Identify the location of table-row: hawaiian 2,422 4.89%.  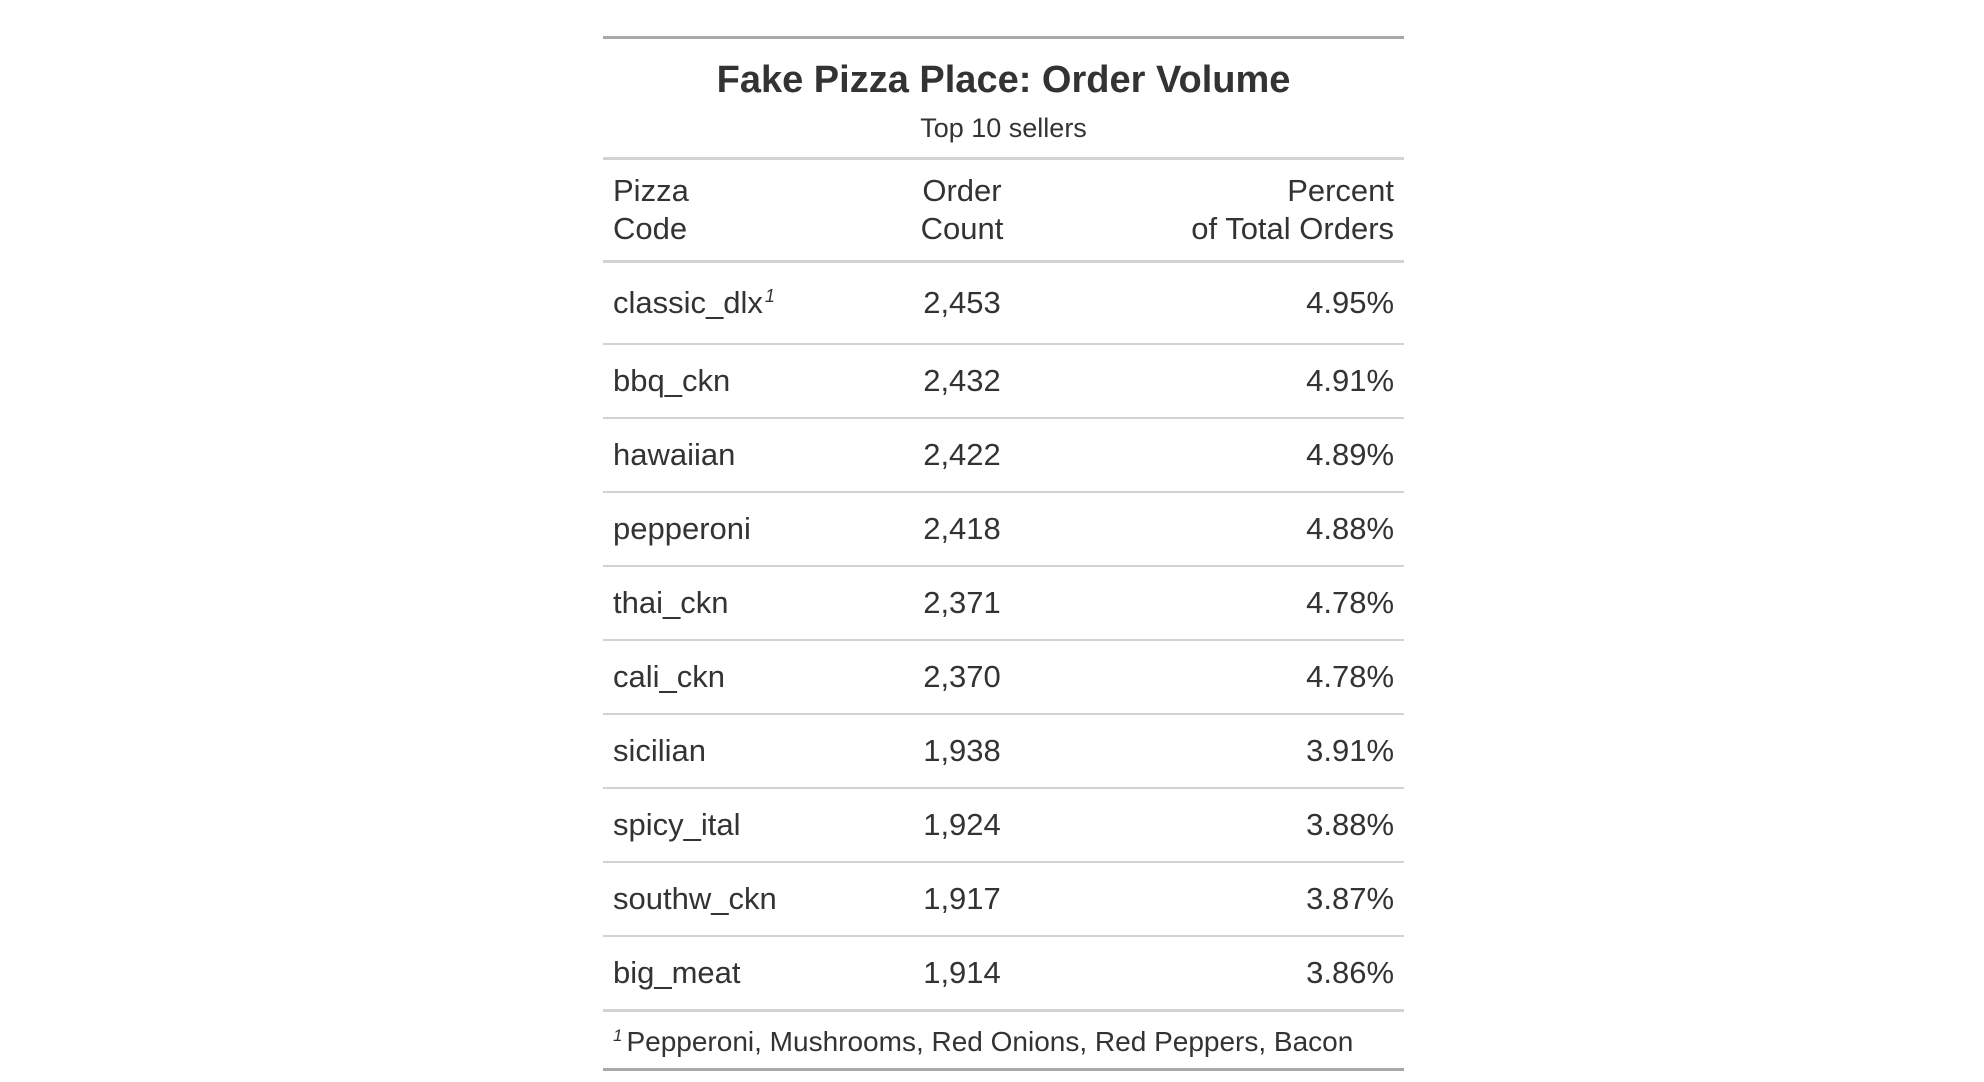
(1004, 455).